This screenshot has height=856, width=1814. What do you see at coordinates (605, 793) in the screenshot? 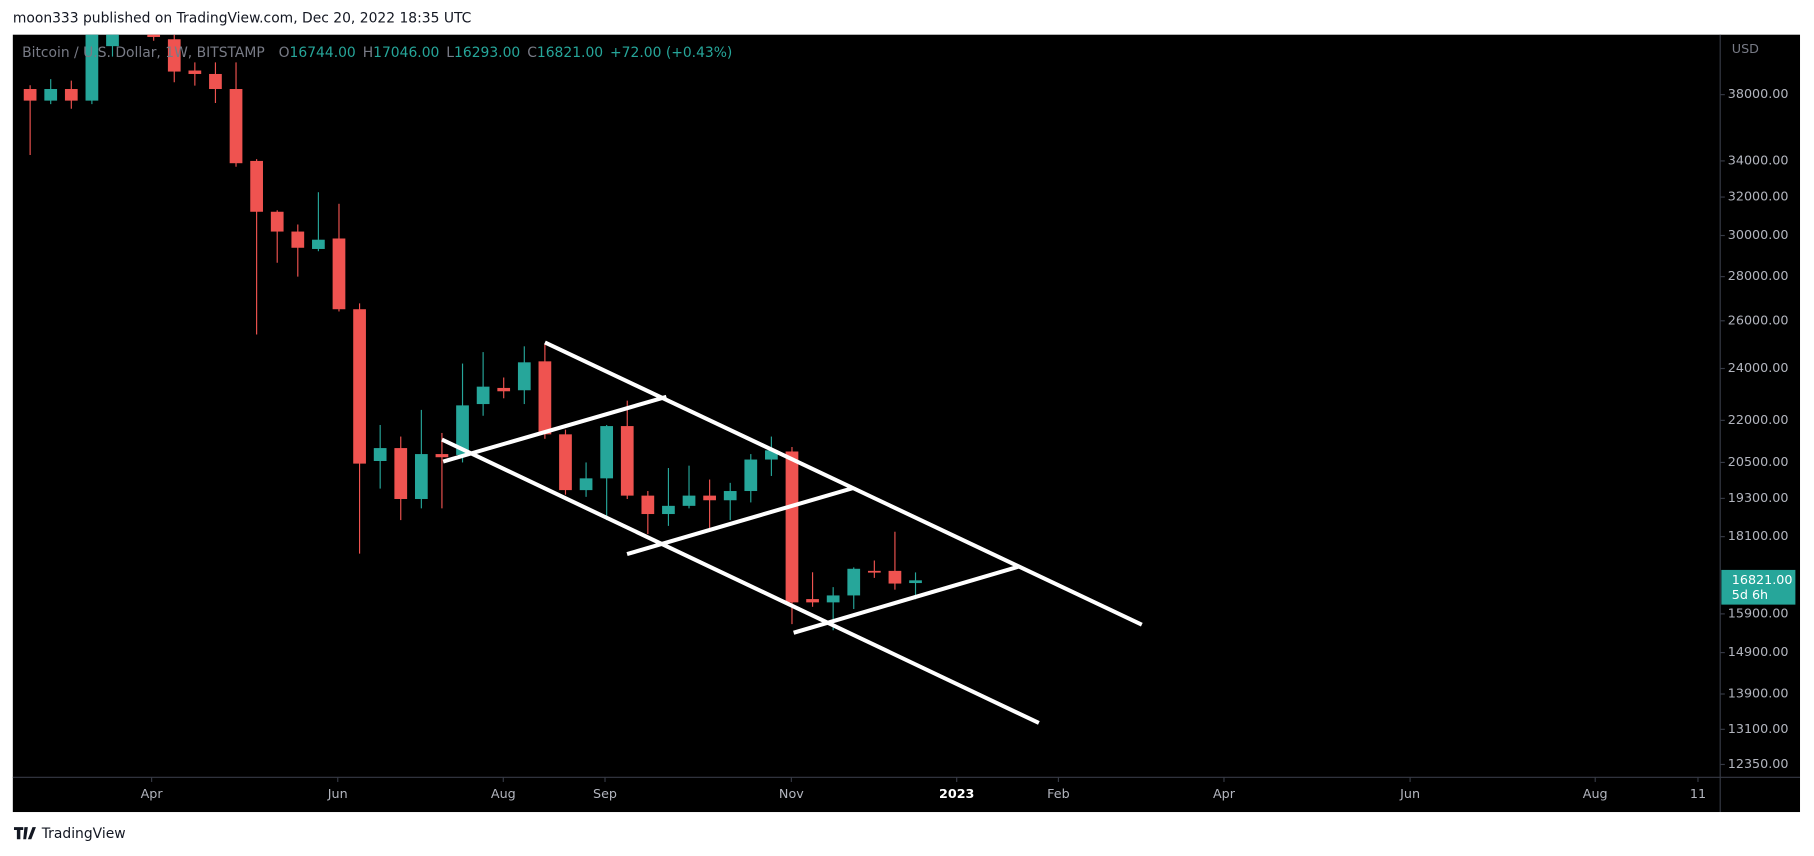
I see `x-tick-label: Sep` at bounding box center [605, 793].